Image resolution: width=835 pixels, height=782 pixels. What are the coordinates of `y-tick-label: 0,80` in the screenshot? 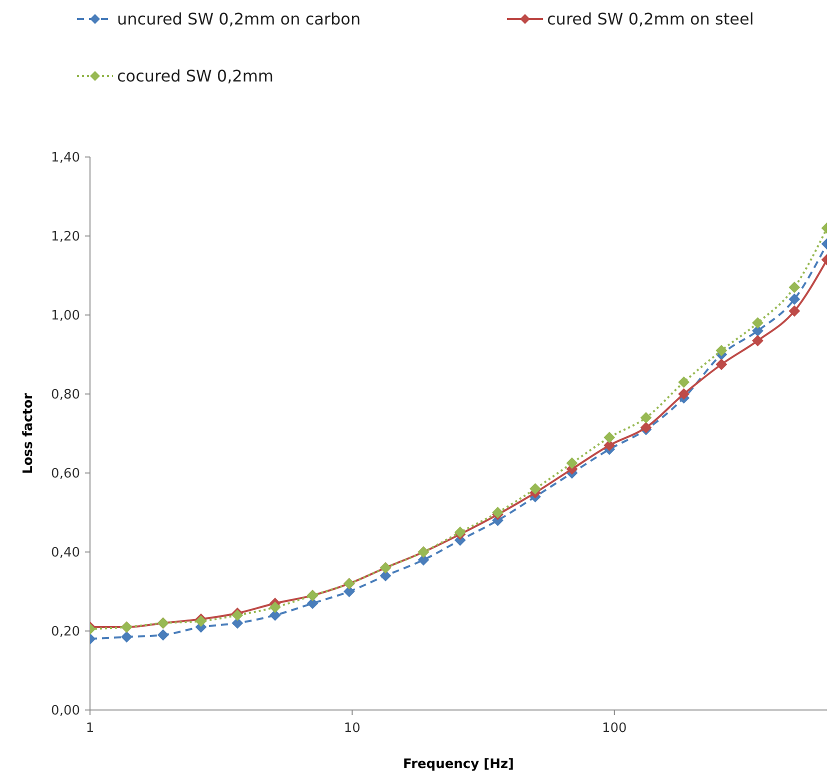 It's located at (65, 395).